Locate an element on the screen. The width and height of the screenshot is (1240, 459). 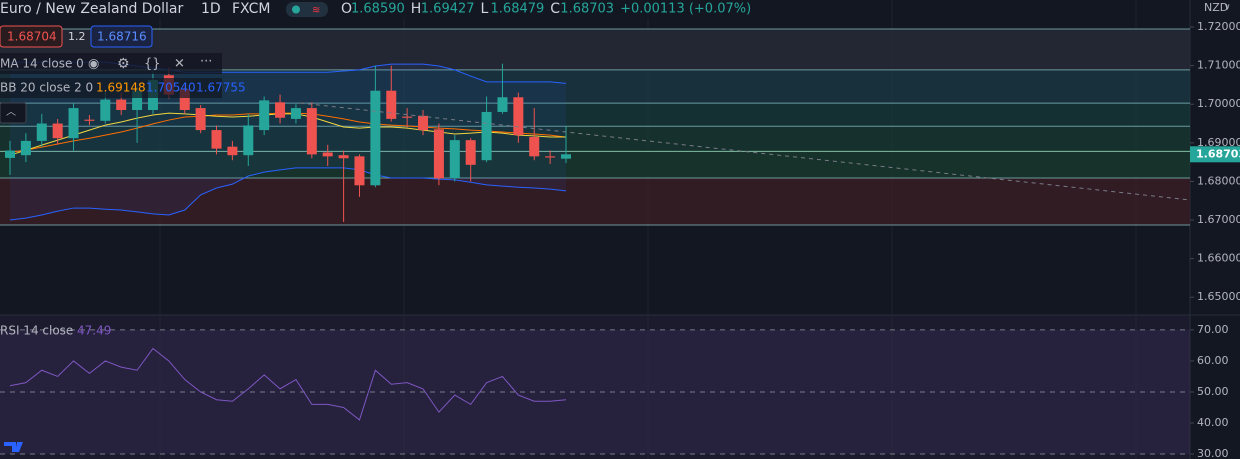
settings-icon: ⚙ is located at coordinates (123, 64).